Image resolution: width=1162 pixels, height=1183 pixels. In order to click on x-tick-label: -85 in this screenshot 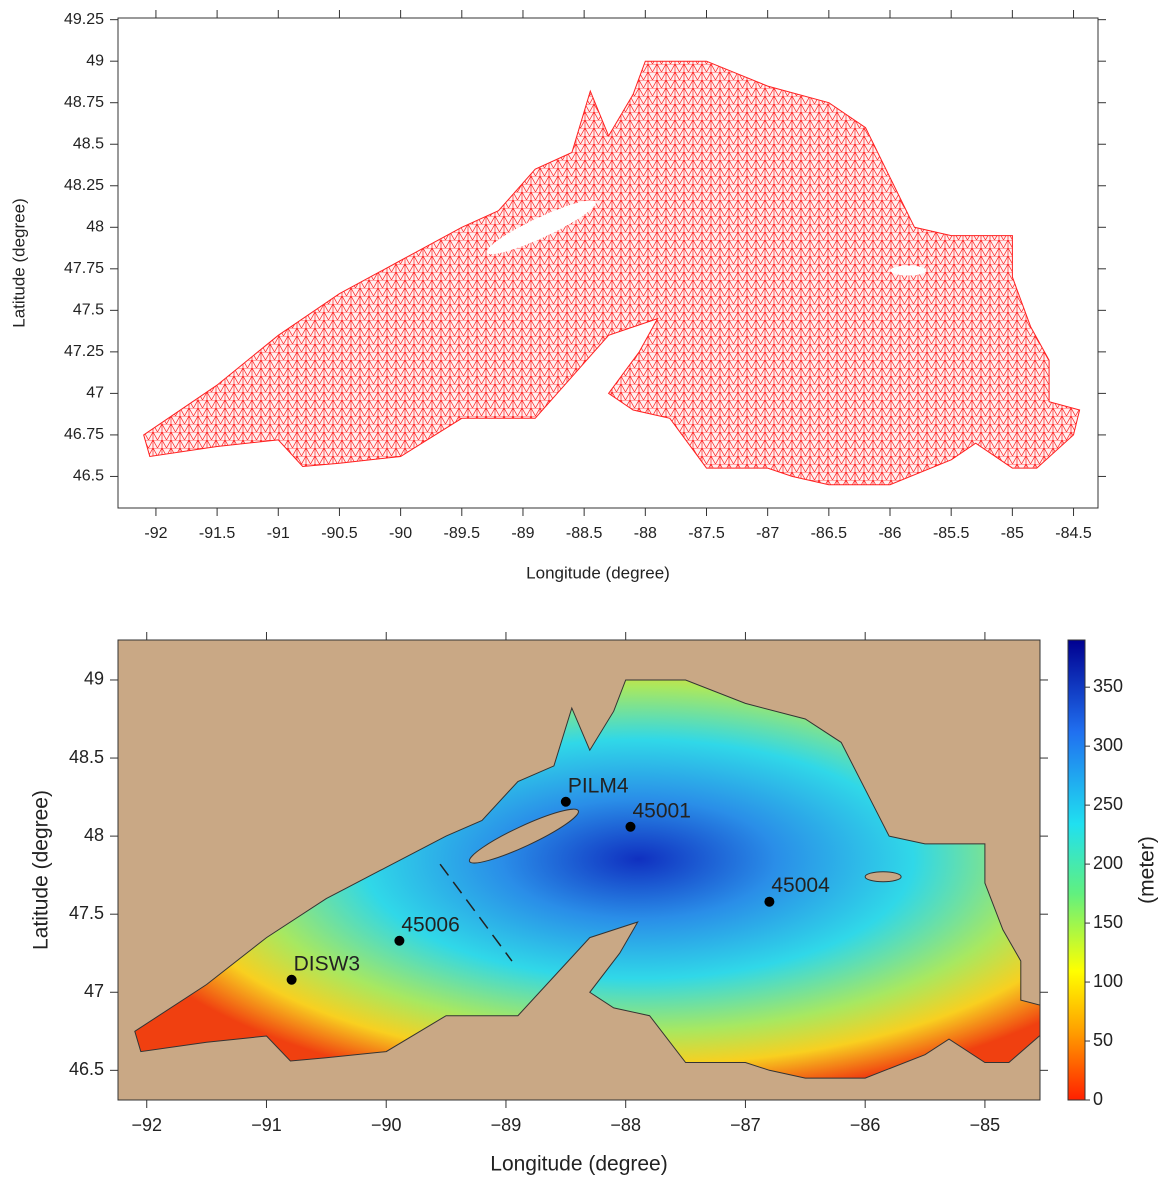, I will do `click(1012, 533)`.